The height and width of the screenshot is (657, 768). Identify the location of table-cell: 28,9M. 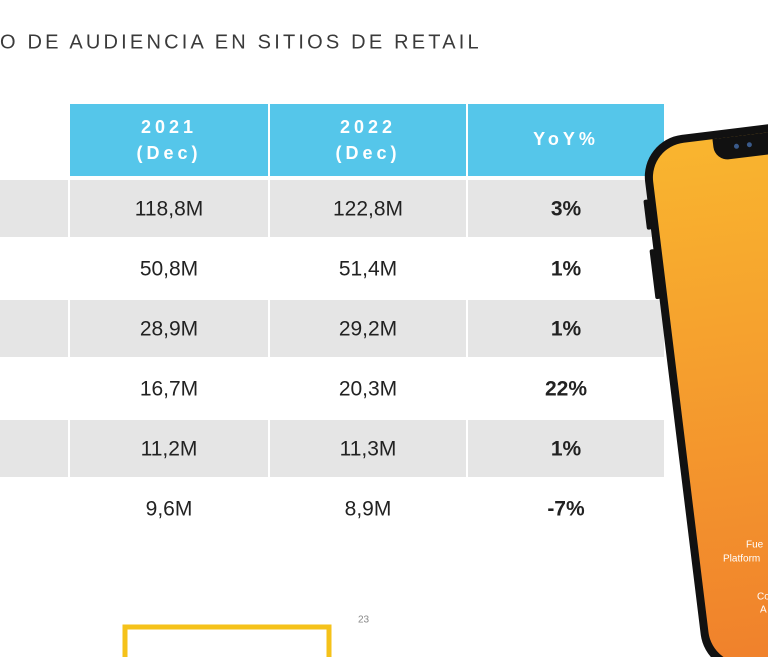
(169, 329).